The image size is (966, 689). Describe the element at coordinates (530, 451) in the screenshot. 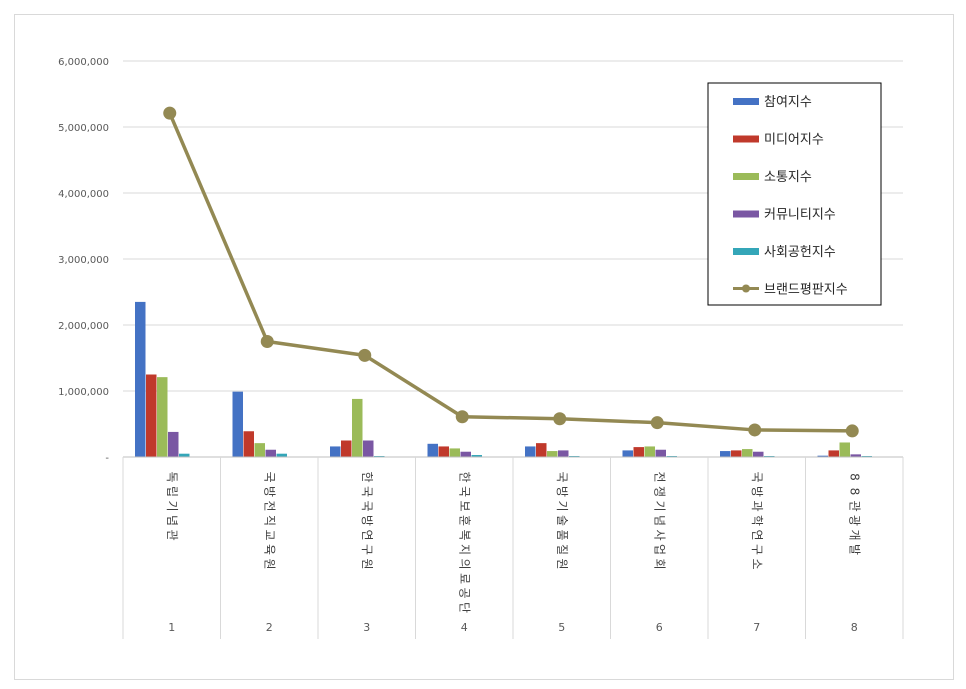

I see `bar-참여지수-5` at that location.